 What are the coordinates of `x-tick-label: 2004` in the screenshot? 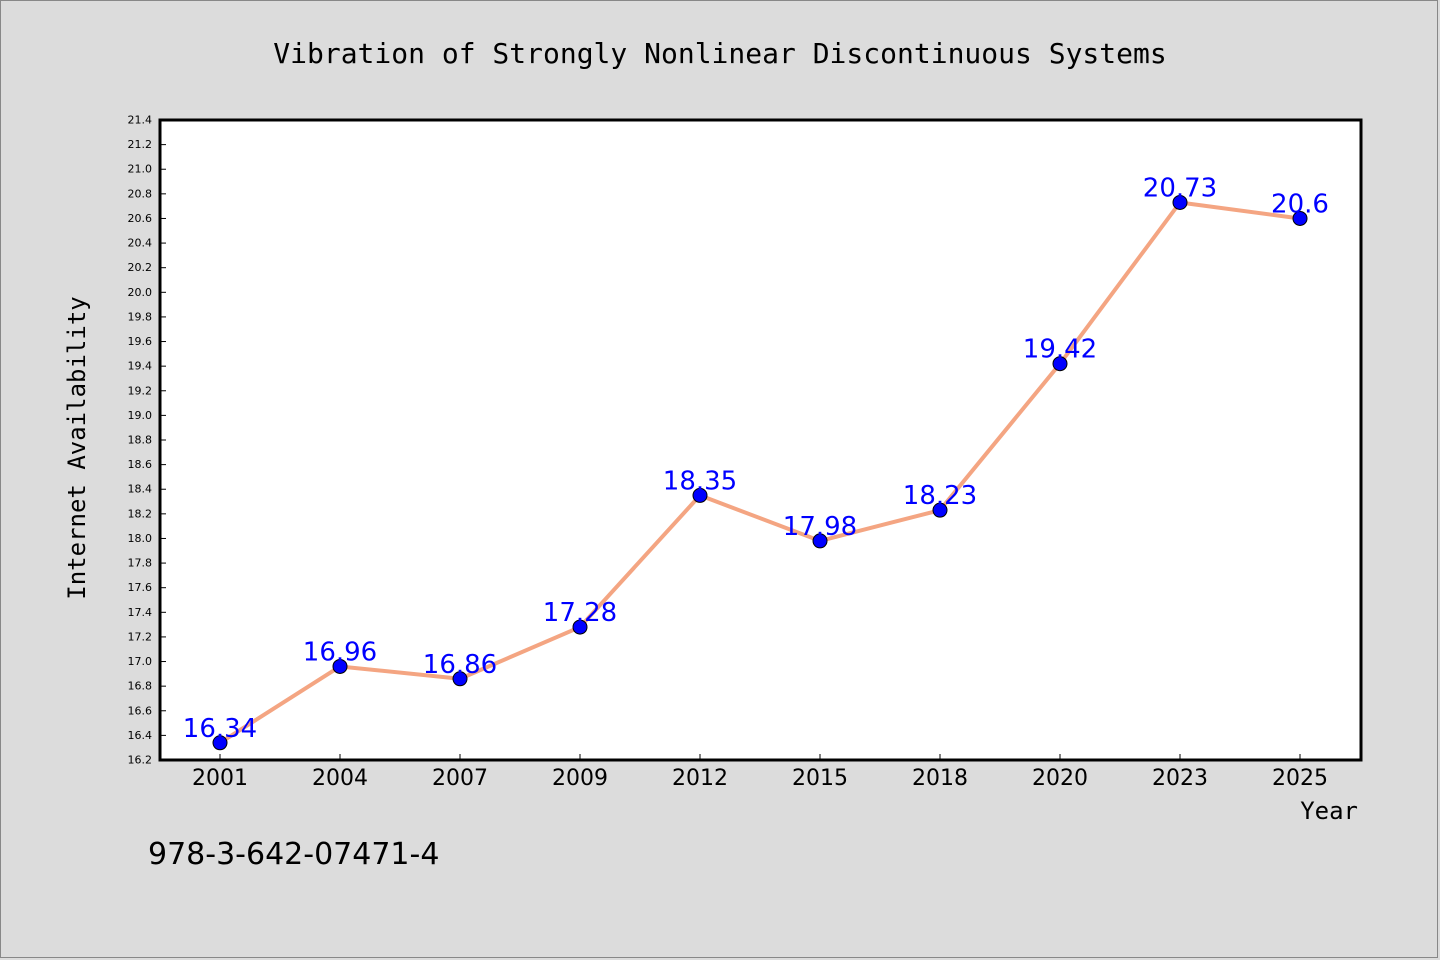 It's located at (340, 778).